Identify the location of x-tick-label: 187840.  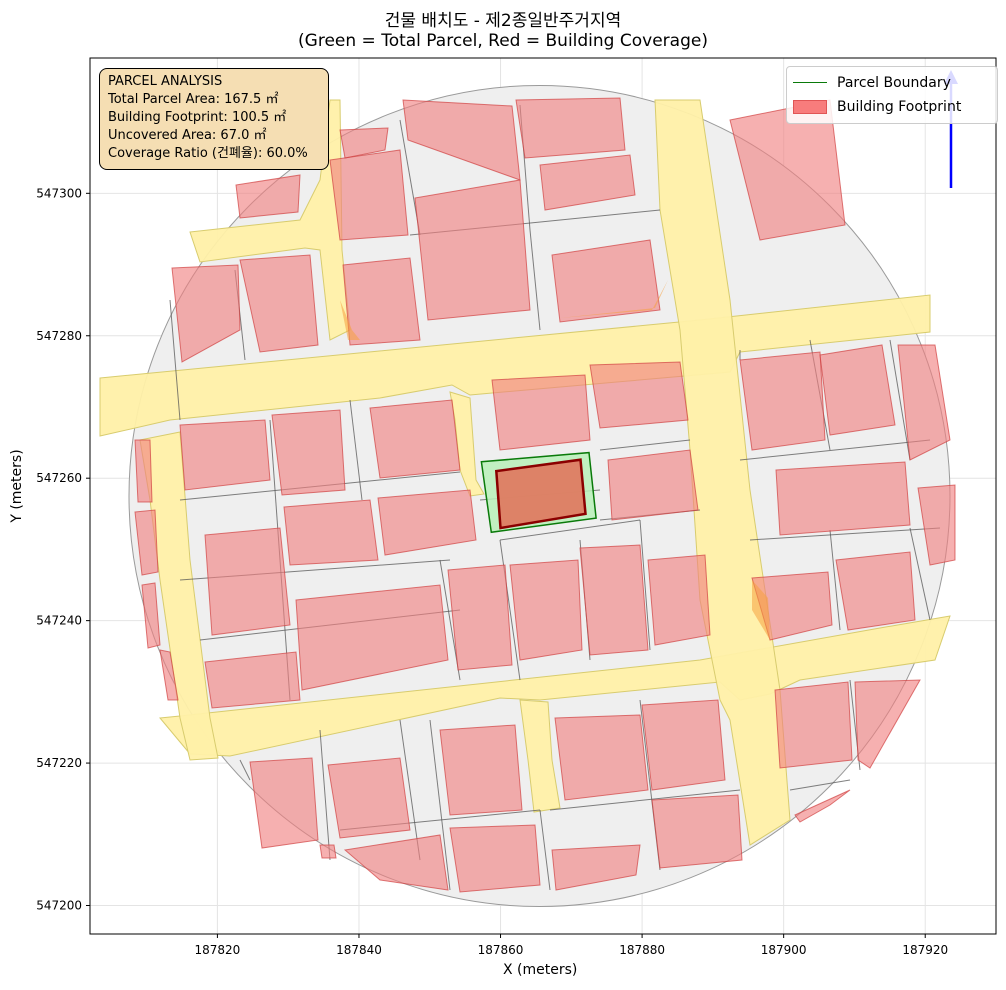
(359, 950).